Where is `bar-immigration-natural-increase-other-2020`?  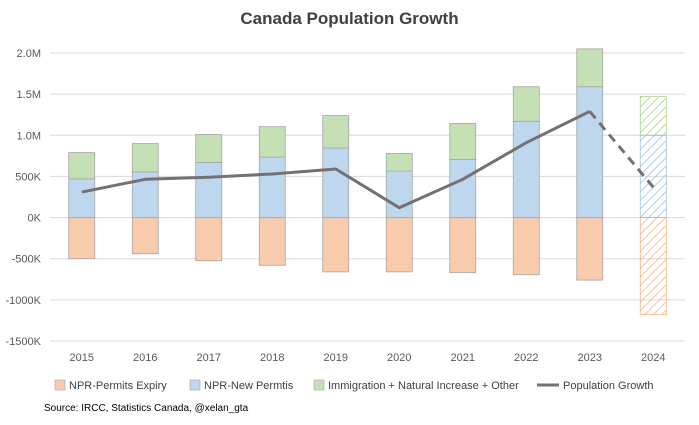
bar-immigration-natural-increase-other-2020 is located at coordinates (399, 162).